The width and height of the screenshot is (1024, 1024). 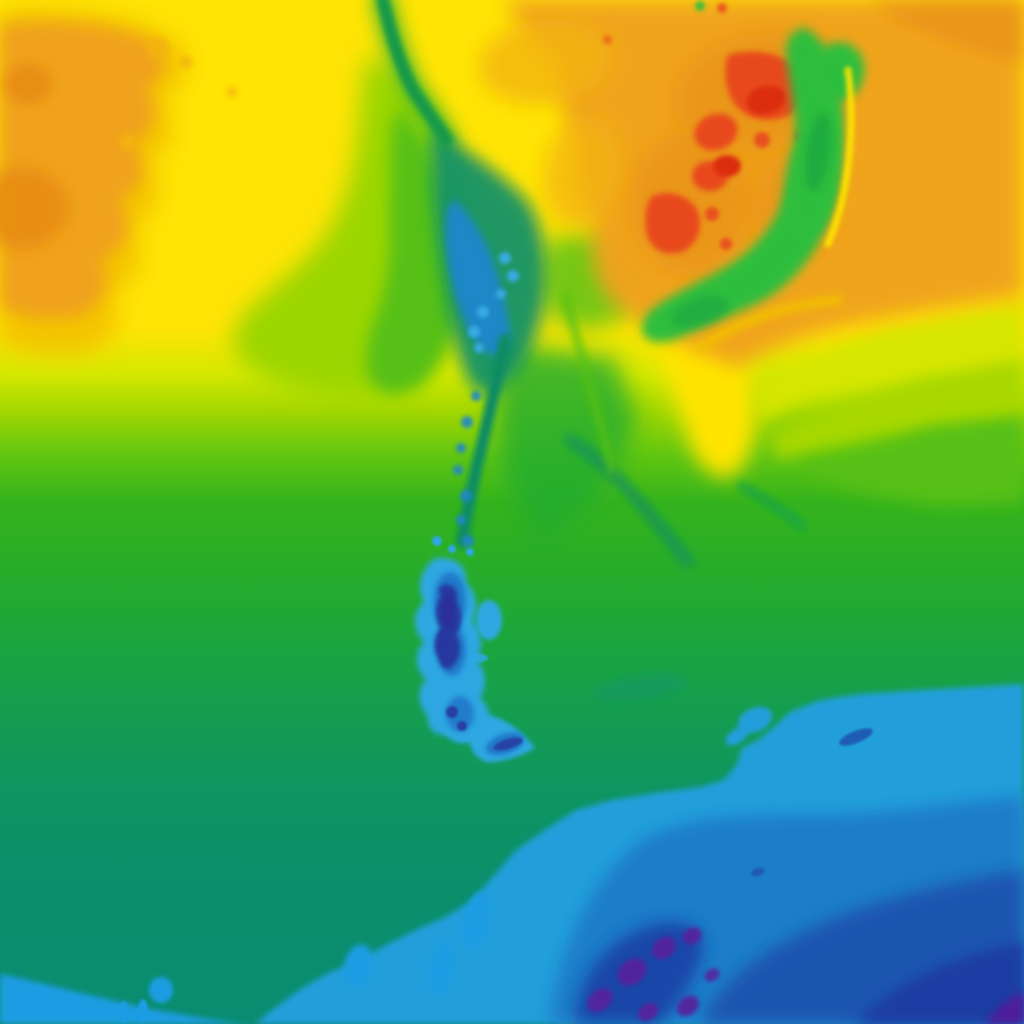 I want to click on lime-band, so click(x=898, y=409).